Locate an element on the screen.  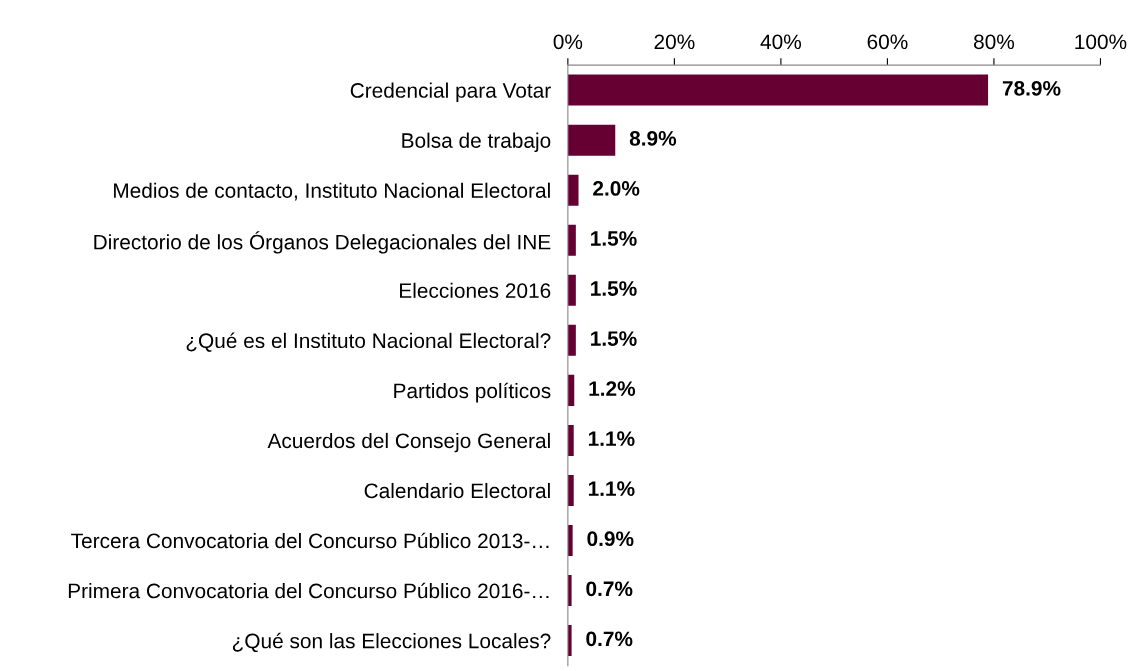
data-label: 0.9% is located at coordinates (610, 539).